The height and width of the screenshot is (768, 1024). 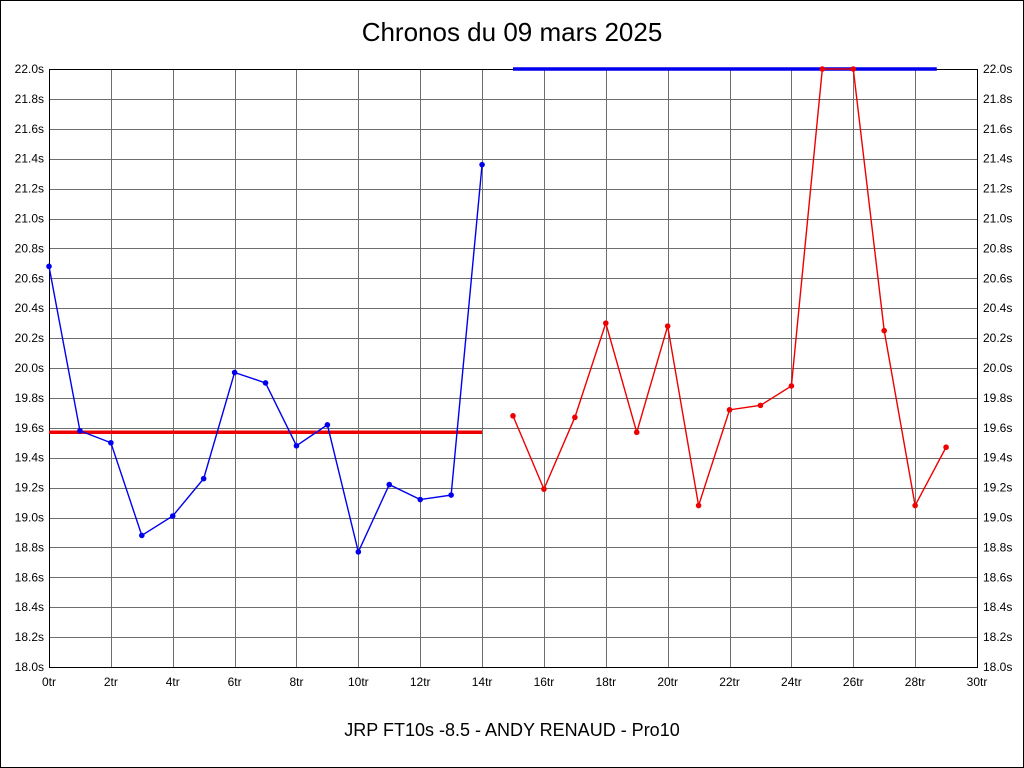 I want to click on svg-text: 20tr, so click(x=667, y=682).